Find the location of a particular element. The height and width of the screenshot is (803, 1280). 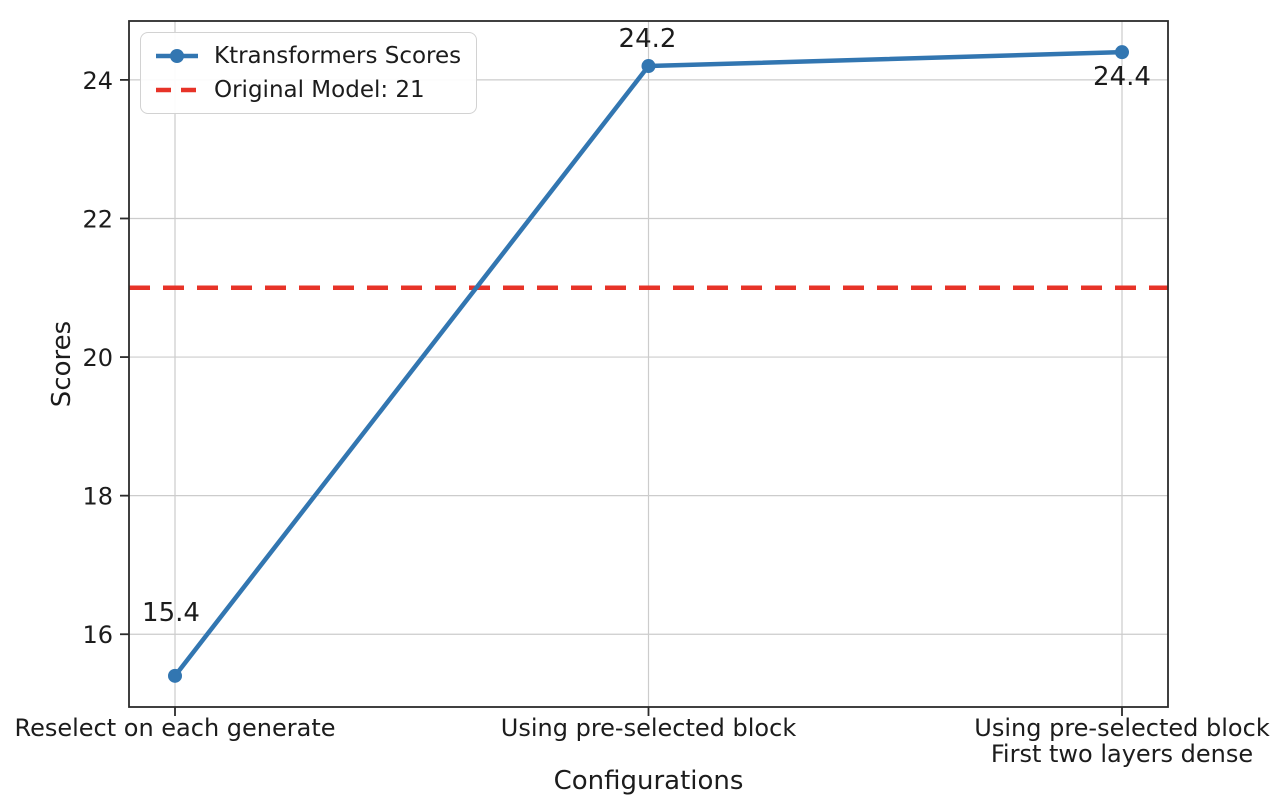

y-tick-label: 16 is located at coordinates (97, 635).